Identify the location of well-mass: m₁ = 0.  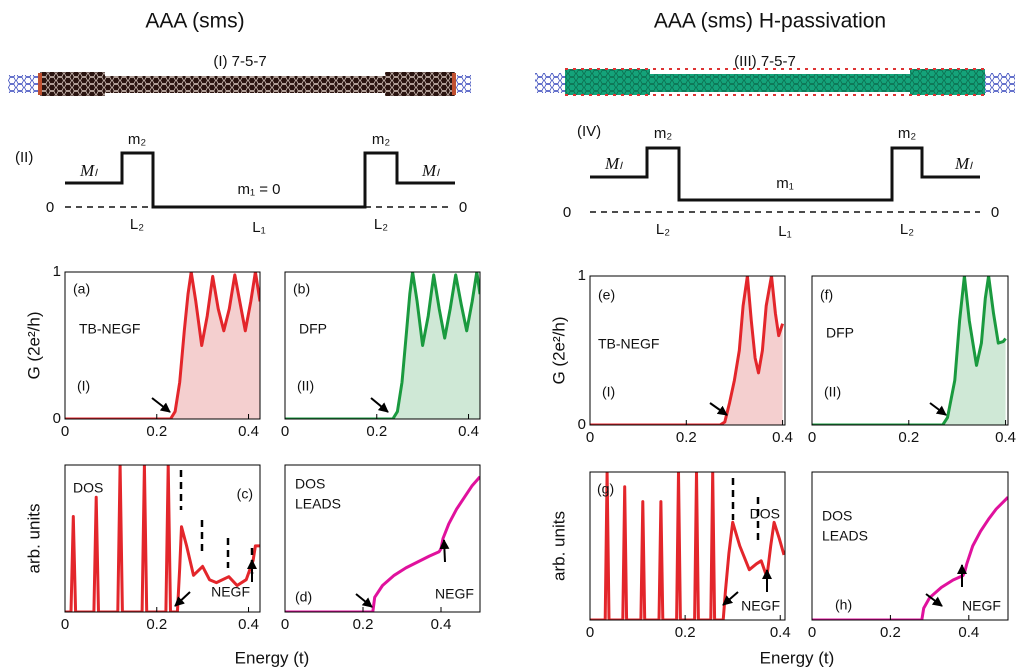
(259, 189).